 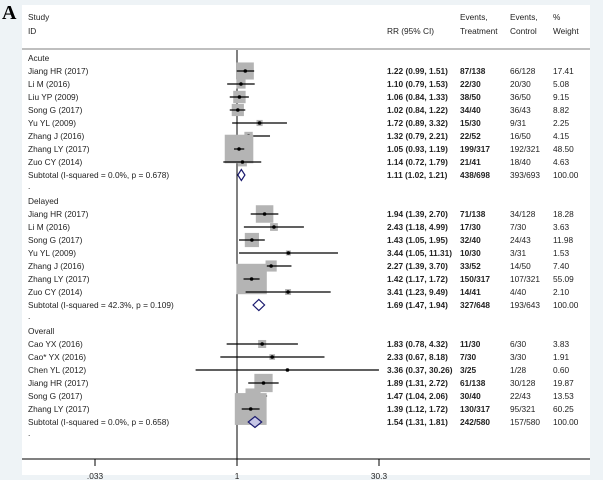 I want to click on rr-ci-label: 1.32 (0.79, 2.21), so click(x=417, y=136).